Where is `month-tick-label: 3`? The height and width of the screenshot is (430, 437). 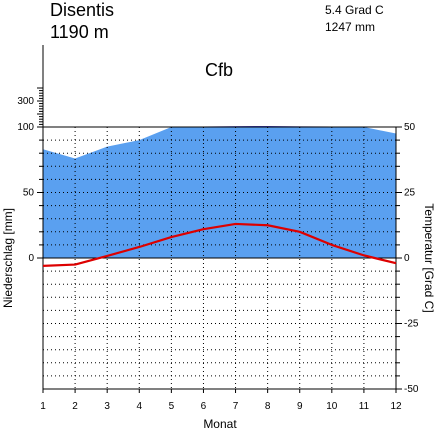
month-tick-label: 3 is located at coordinates (107, 406).